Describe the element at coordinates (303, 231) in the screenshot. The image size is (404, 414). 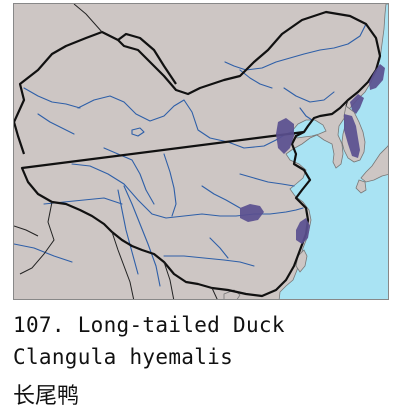
I see `range-east-coast` at that location.